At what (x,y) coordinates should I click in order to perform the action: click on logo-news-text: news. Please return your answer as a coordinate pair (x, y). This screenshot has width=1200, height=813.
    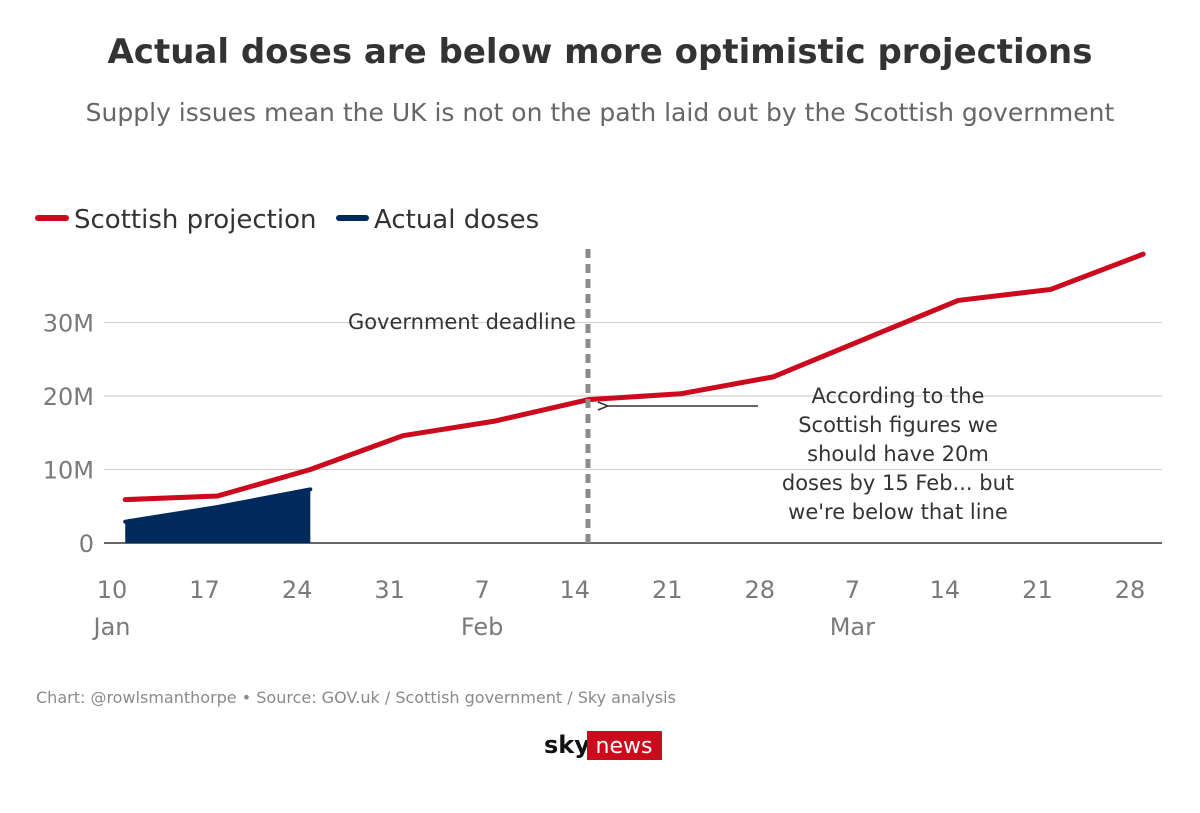
    Looking at the image, I should click on (624, 746).